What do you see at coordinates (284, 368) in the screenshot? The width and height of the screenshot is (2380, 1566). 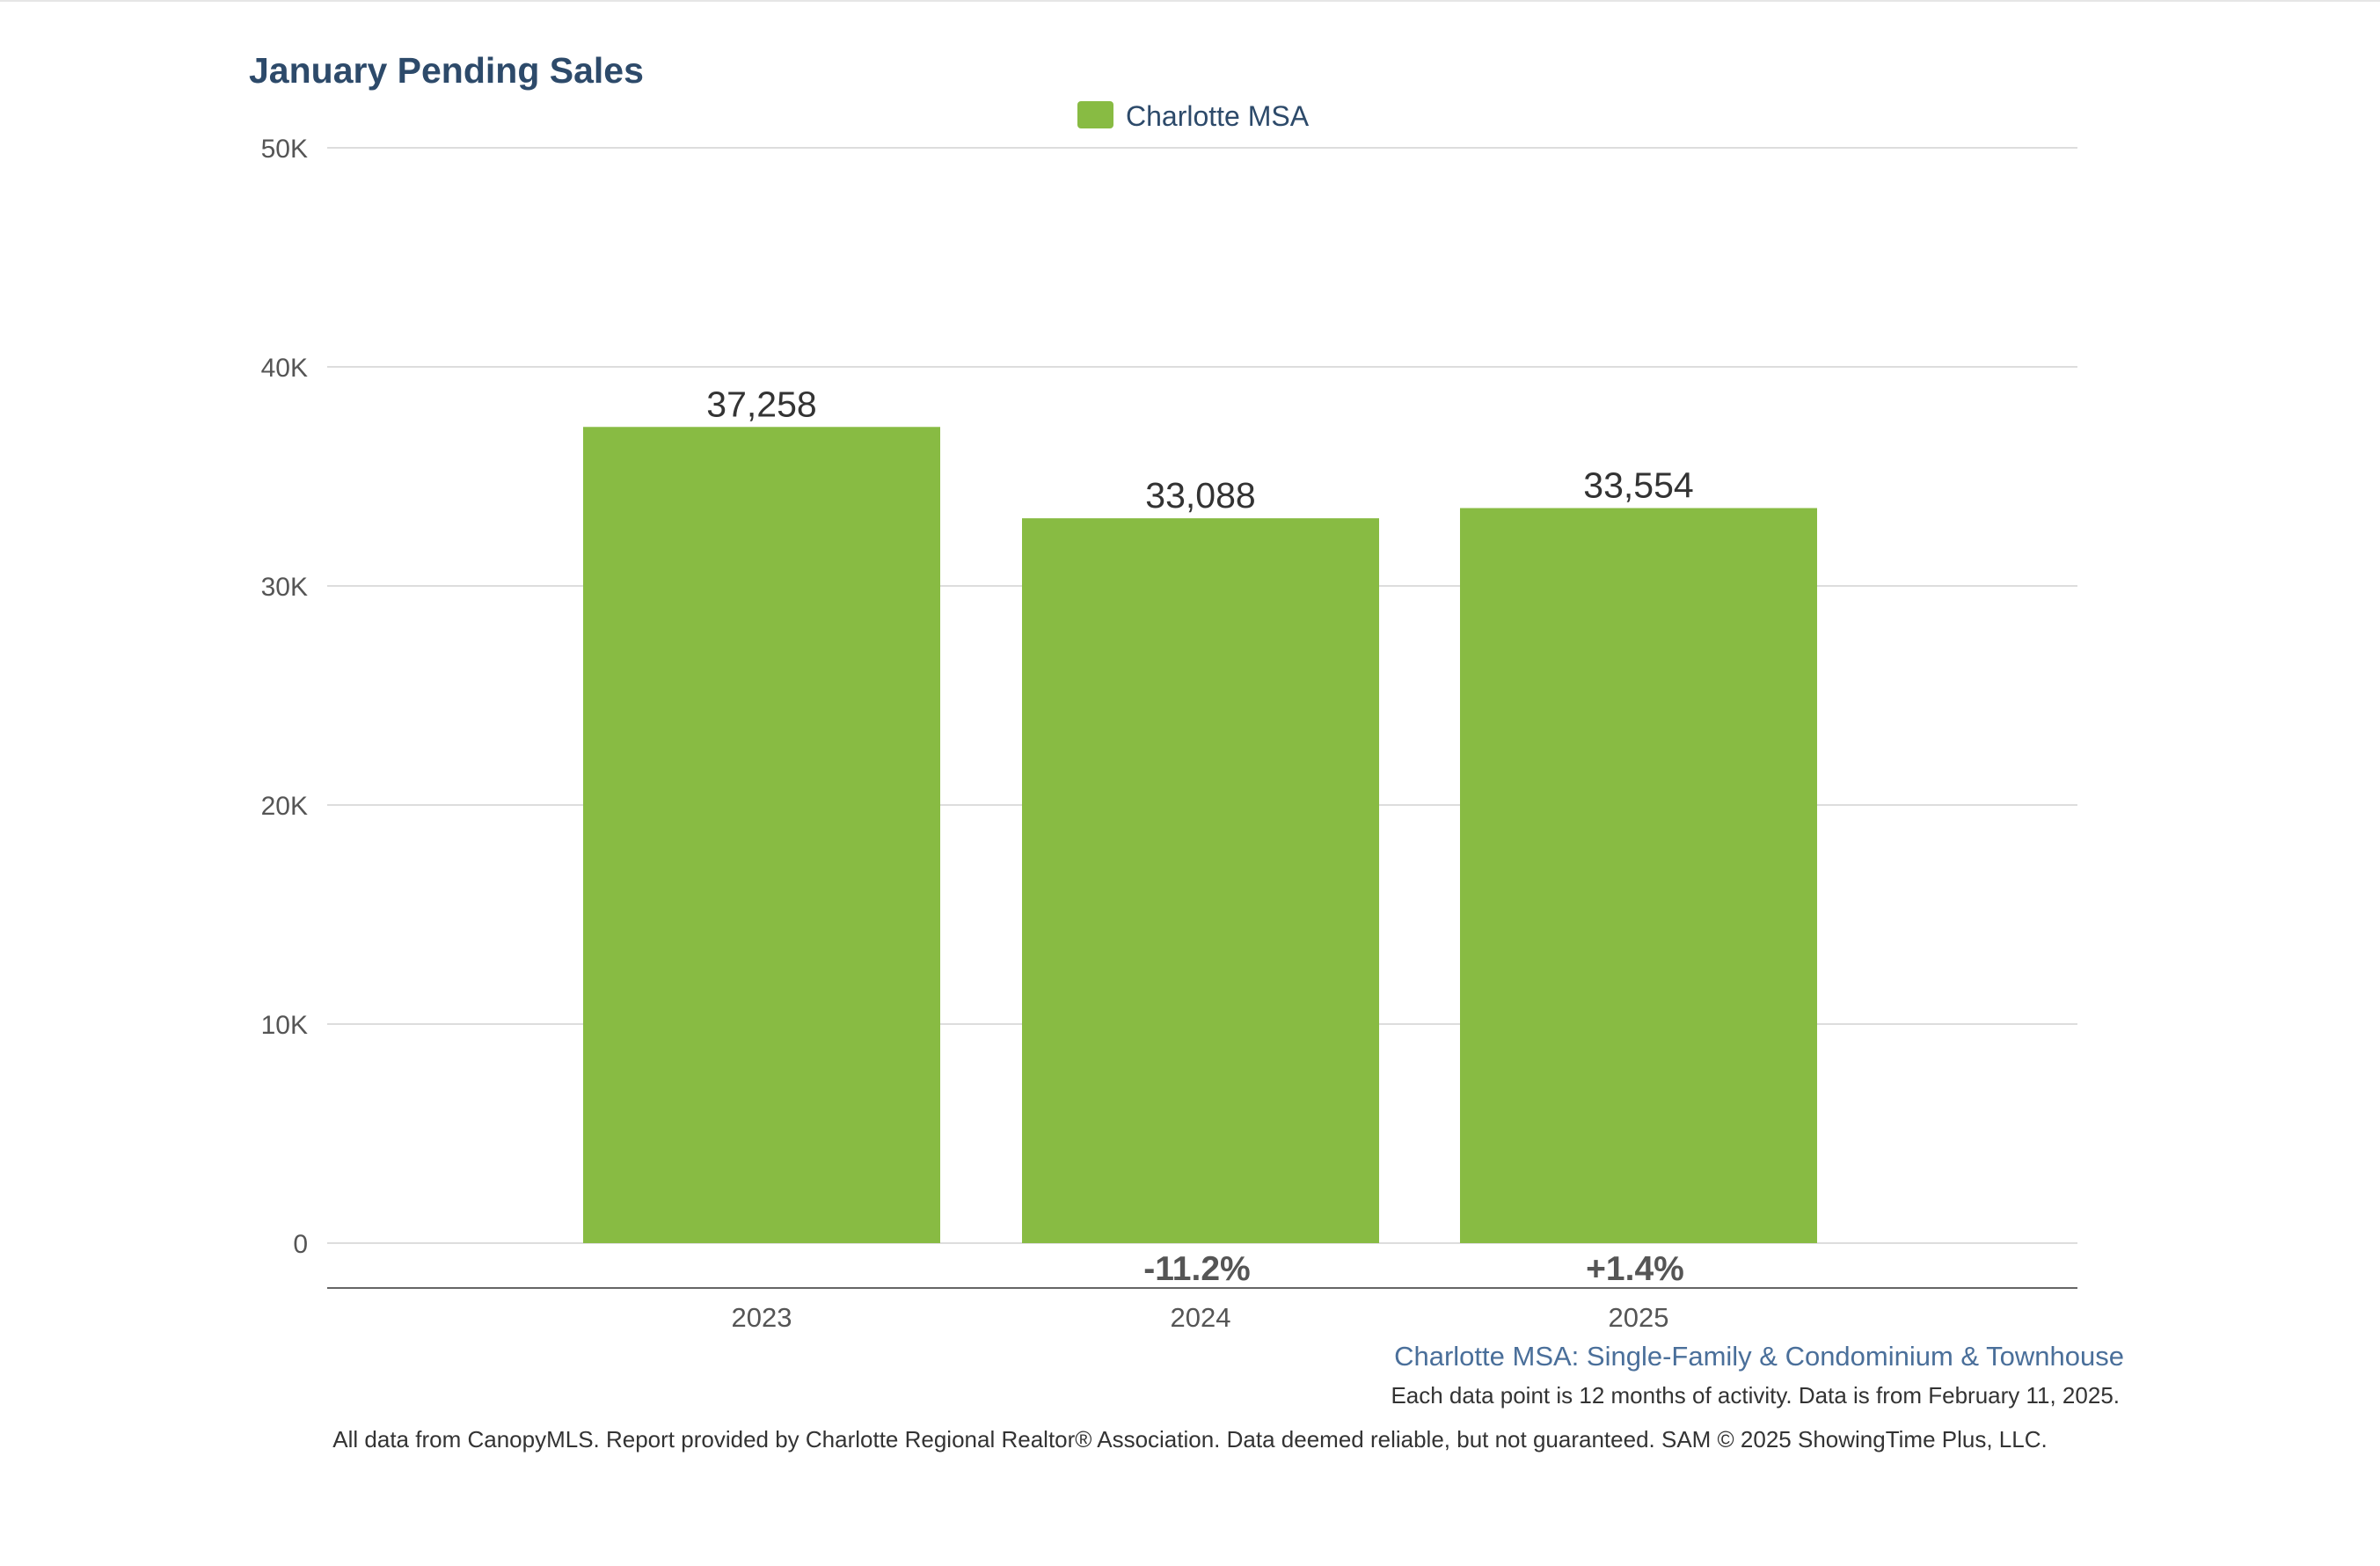 I see `y-tick-label: 40K` at bounding box center [284, 368].